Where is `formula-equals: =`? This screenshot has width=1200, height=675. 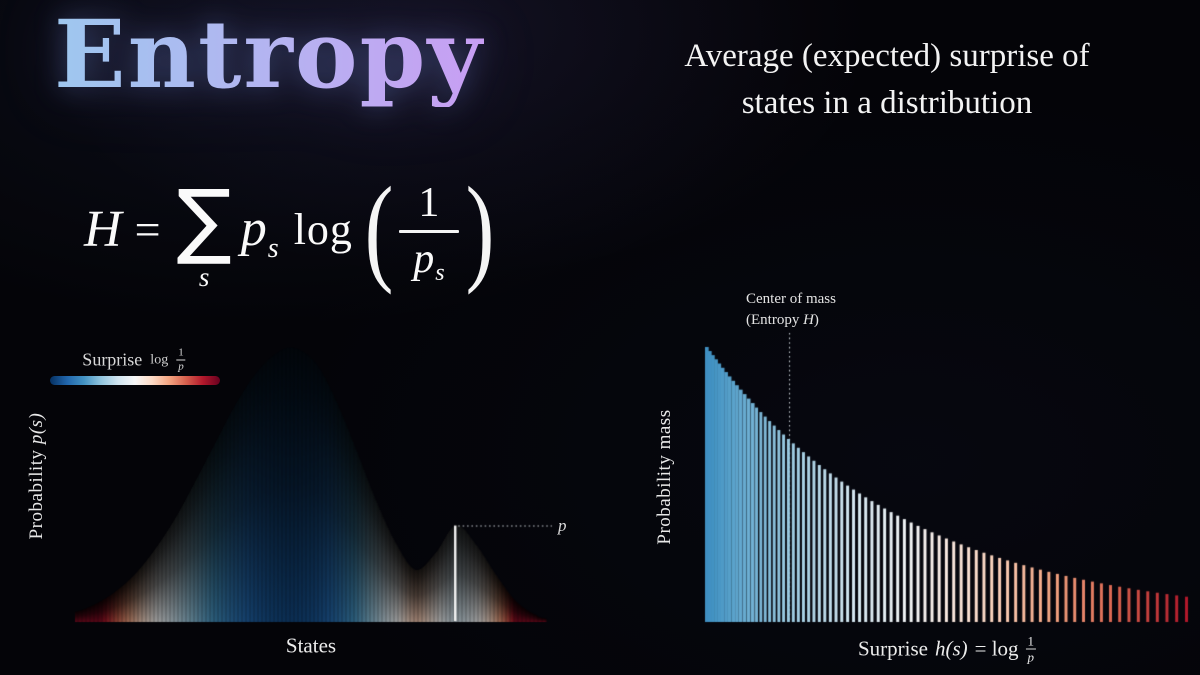 formula-equals: = is located at coordinates (147, 229).